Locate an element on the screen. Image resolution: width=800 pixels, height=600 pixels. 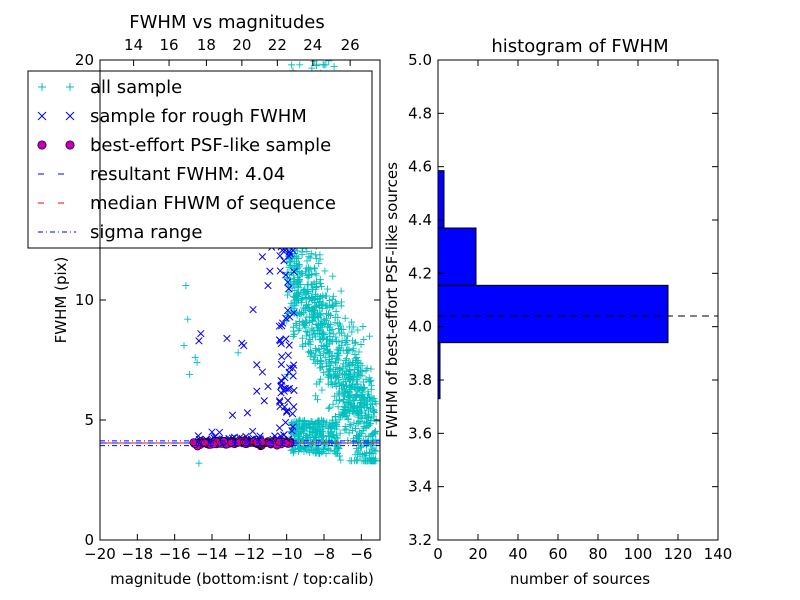
left-x-tick-label: −6 is located at coordinates (361, 554).